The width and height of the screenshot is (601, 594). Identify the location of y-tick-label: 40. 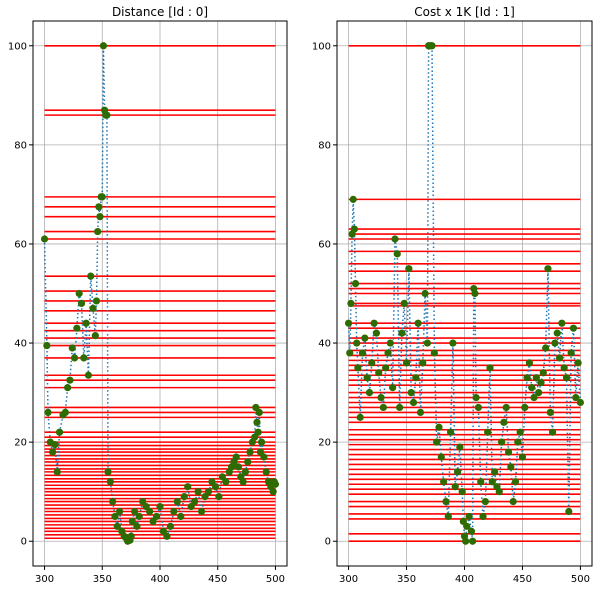
(324, 344).